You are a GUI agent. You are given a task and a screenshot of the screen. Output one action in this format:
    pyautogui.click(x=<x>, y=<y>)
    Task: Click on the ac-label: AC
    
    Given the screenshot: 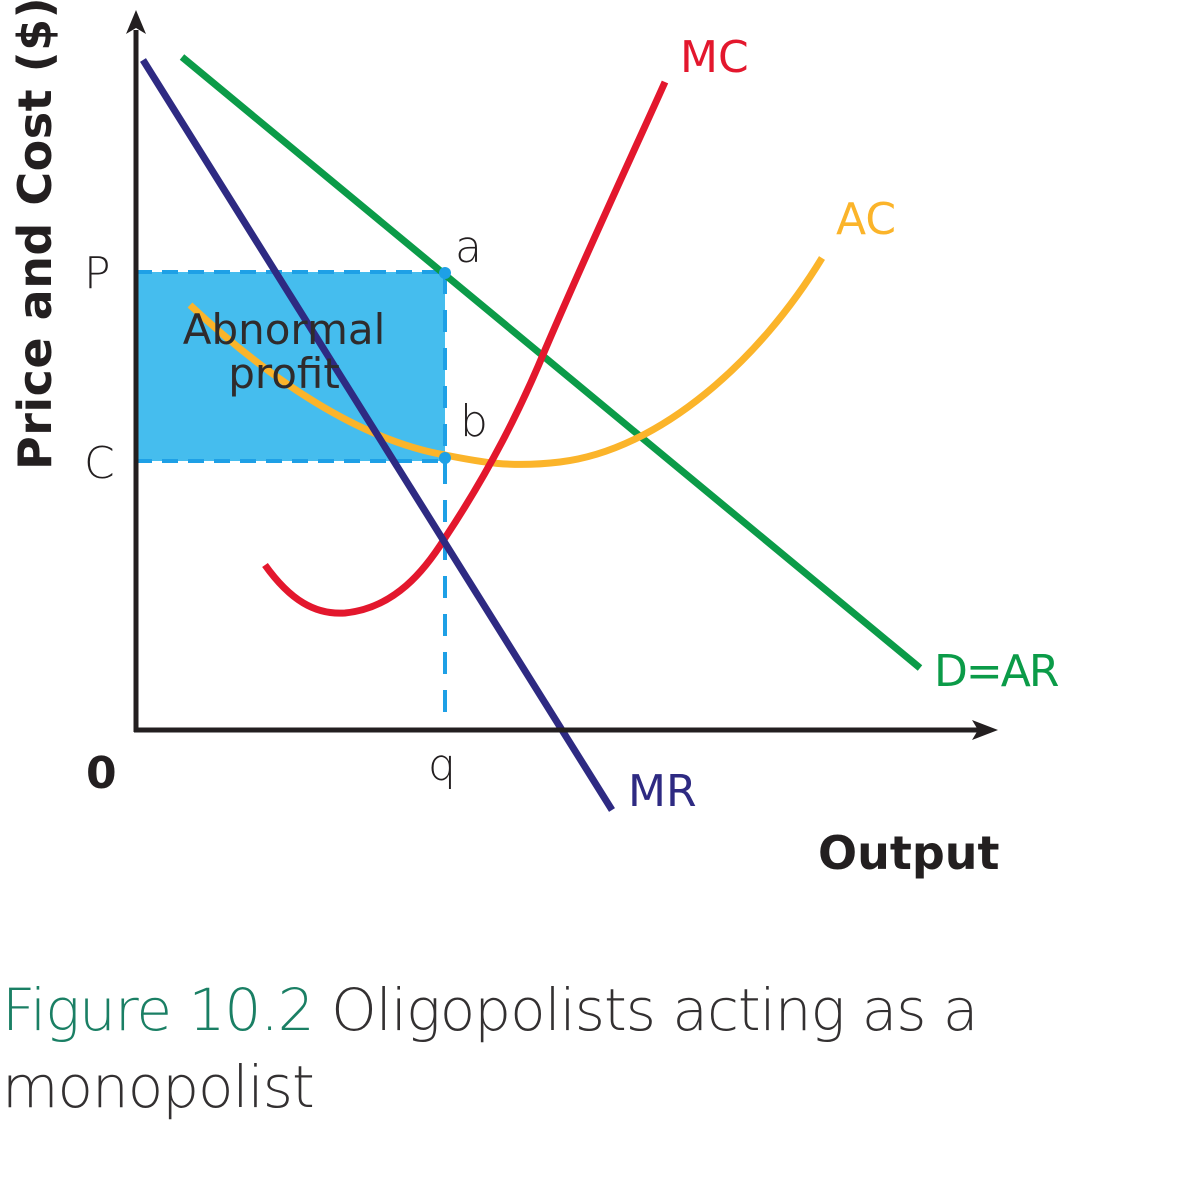 What is the action you would take?
    pyautogui.click(x=866, y=219)
    